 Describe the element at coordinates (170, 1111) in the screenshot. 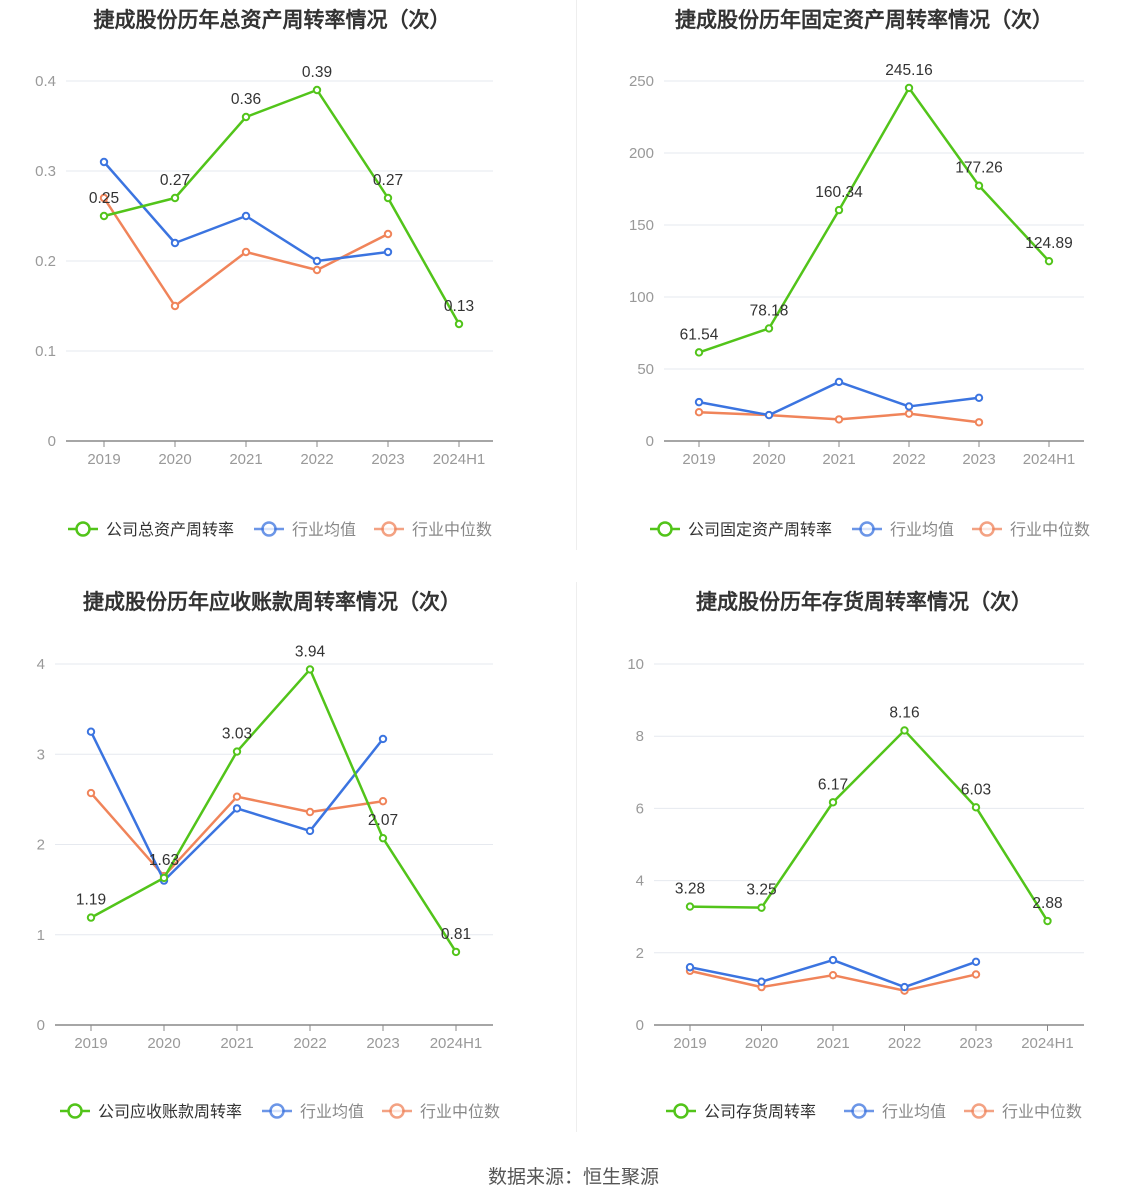

I see `legend-label-company: 公司应收账款周转率` at that location.